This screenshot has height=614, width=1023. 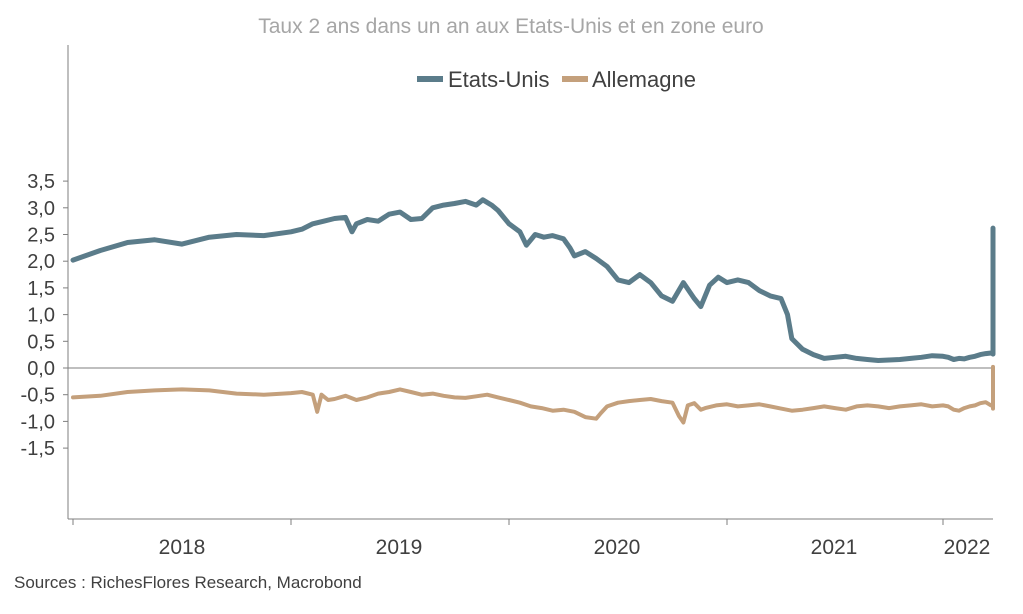 I want to click on y-tick-label: 1,5, so click(x=41, y=289).